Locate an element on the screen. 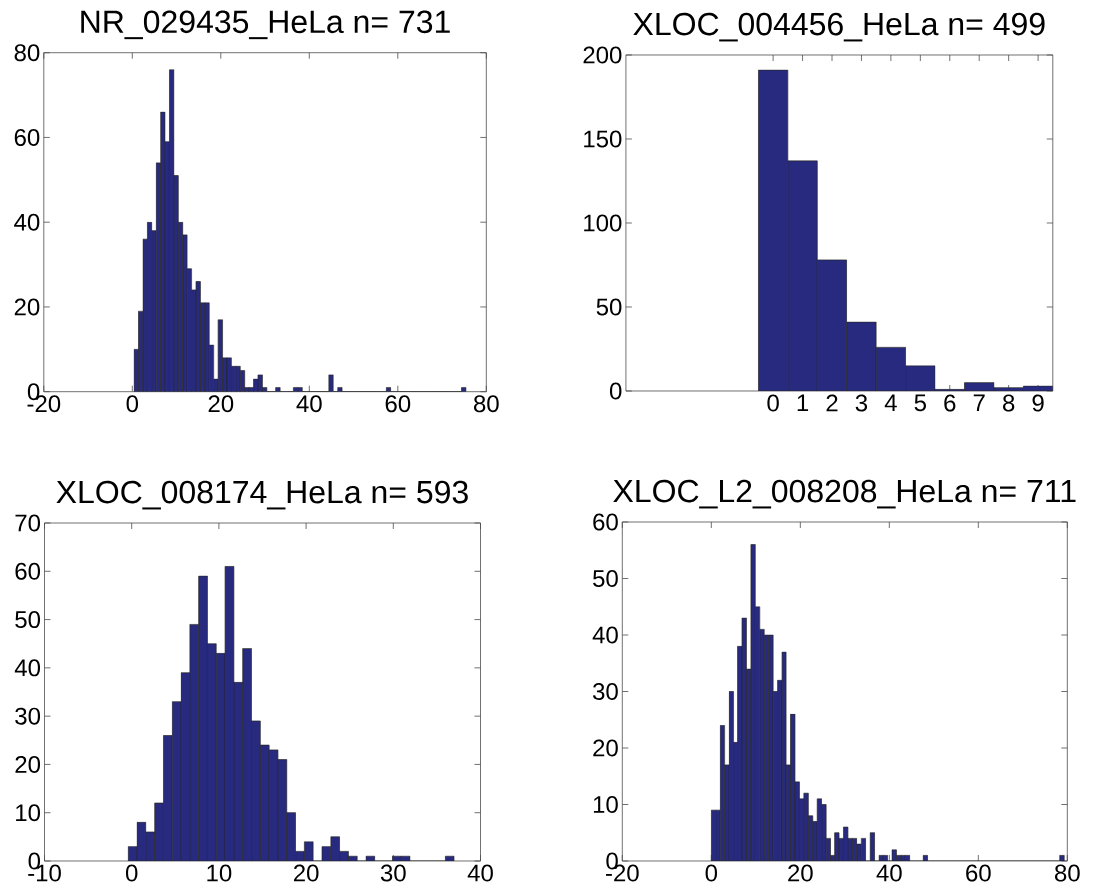 The image size is (1097, 895). chart-title: XLOC_L2_008208_HeLa n= 711 is located at coordinates (844, 494).